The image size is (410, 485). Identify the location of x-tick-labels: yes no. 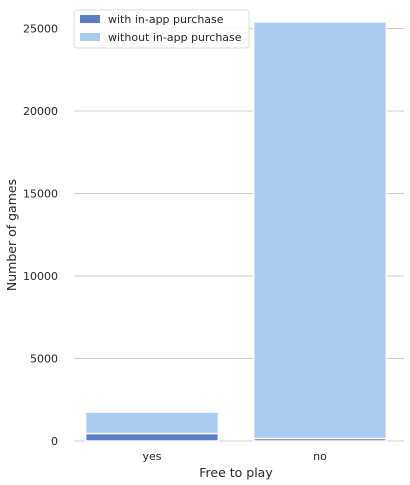
(234, 456).